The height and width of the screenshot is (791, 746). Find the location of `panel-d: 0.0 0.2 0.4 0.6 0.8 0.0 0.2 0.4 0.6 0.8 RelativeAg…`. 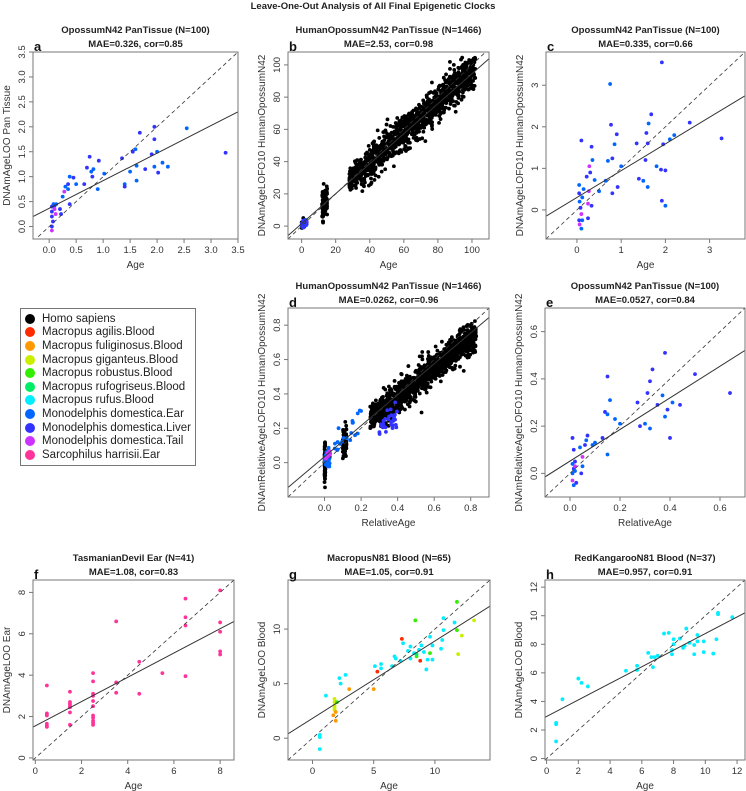

panel-d: 0.0 0.2 0.4 0.6 0.8 0.0 0.2 0.4 0.6 0.8 RelativeAg… is located at coordinates (373, 405).